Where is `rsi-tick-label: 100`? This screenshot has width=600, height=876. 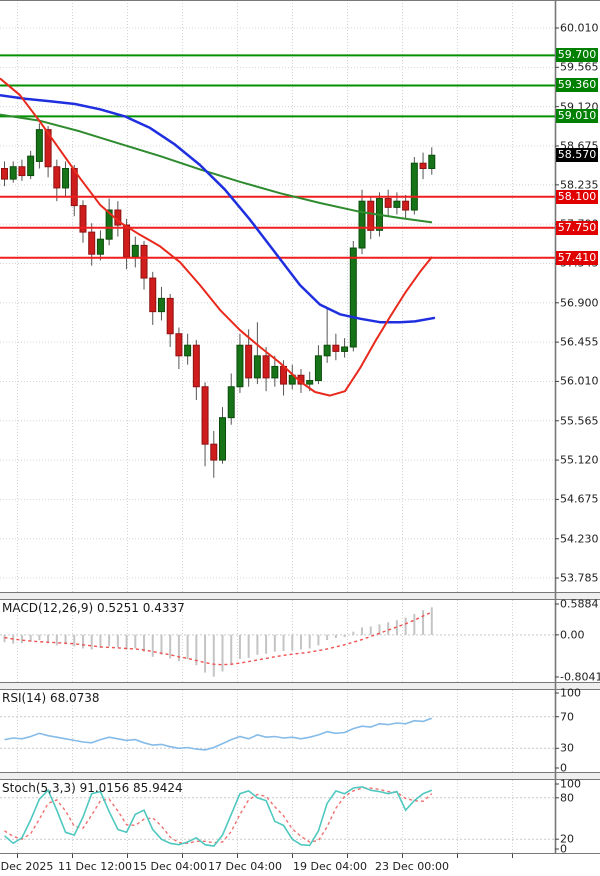
rsi-tick-label: 100 is located at coordinates (570, 693).